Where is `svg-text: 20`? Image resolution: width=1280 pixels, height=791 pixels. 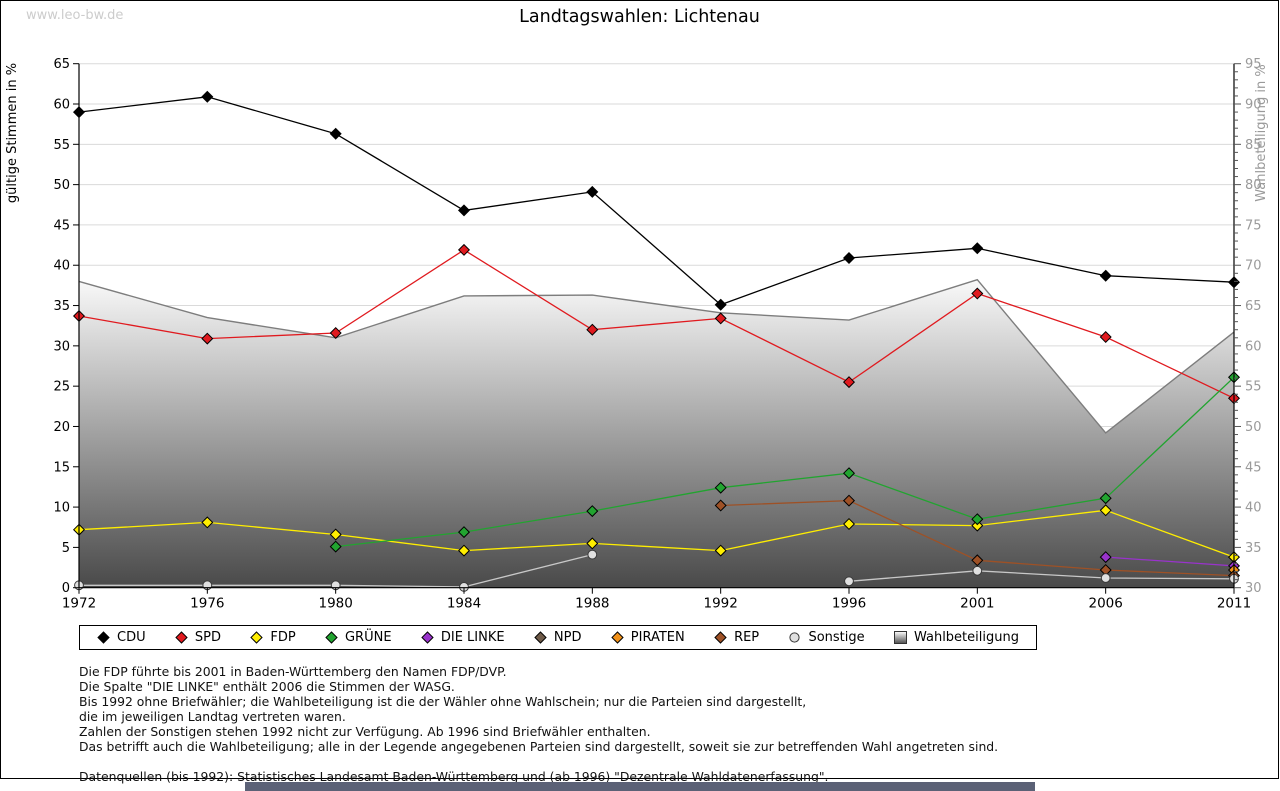 svg-text: 20 is located at coordinates (61, 427).